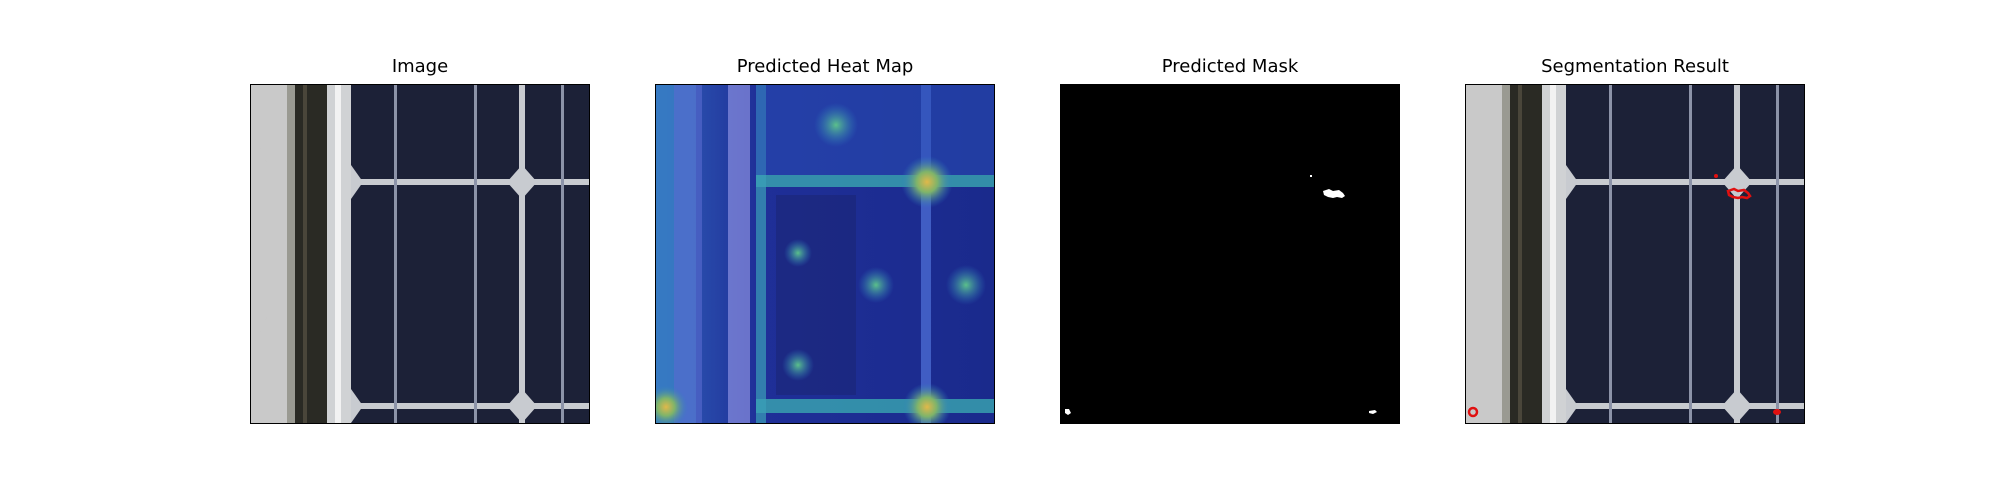 The height and width of the screenshot is (500, 2000). I want to click on panel-title: Predicted Heat Map, so click(825, 66).